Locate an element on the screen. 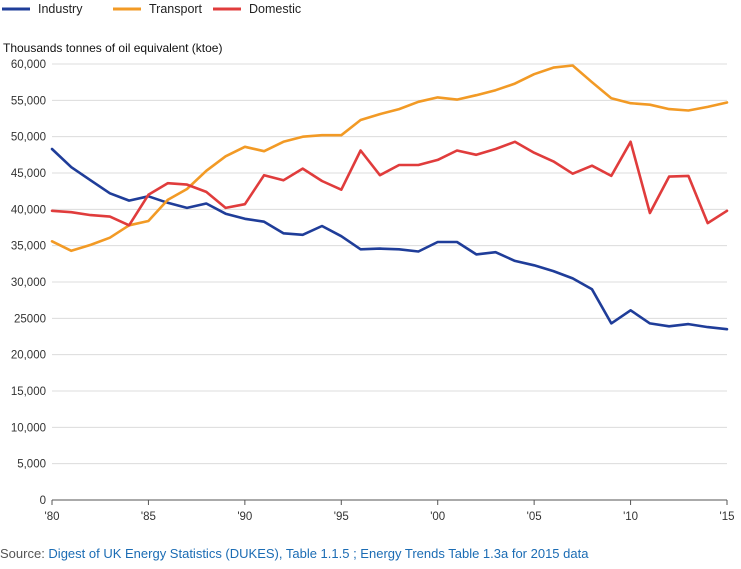 This screenshot has width=741, height=569. source-prefix: Source: is located at coordinates (24, 553).